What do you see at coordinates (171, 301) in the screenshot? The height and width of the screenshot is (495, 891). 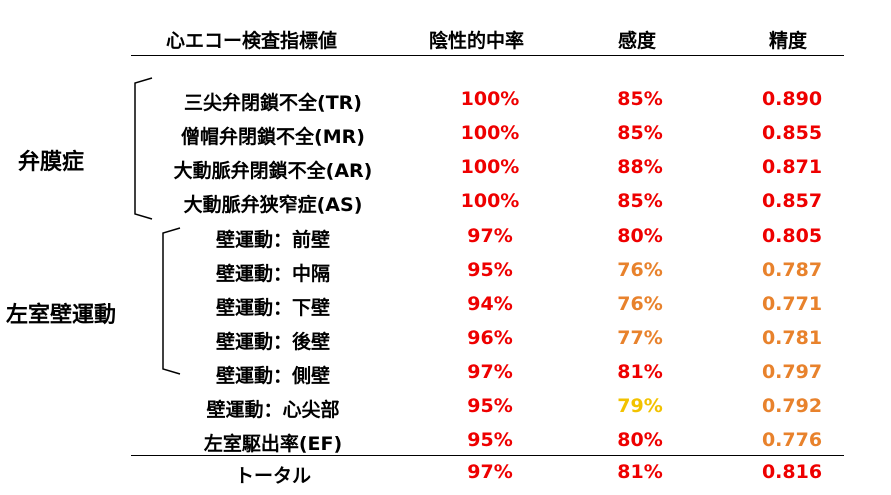 I see `wall-bracket` at bounding box center [171, 301].